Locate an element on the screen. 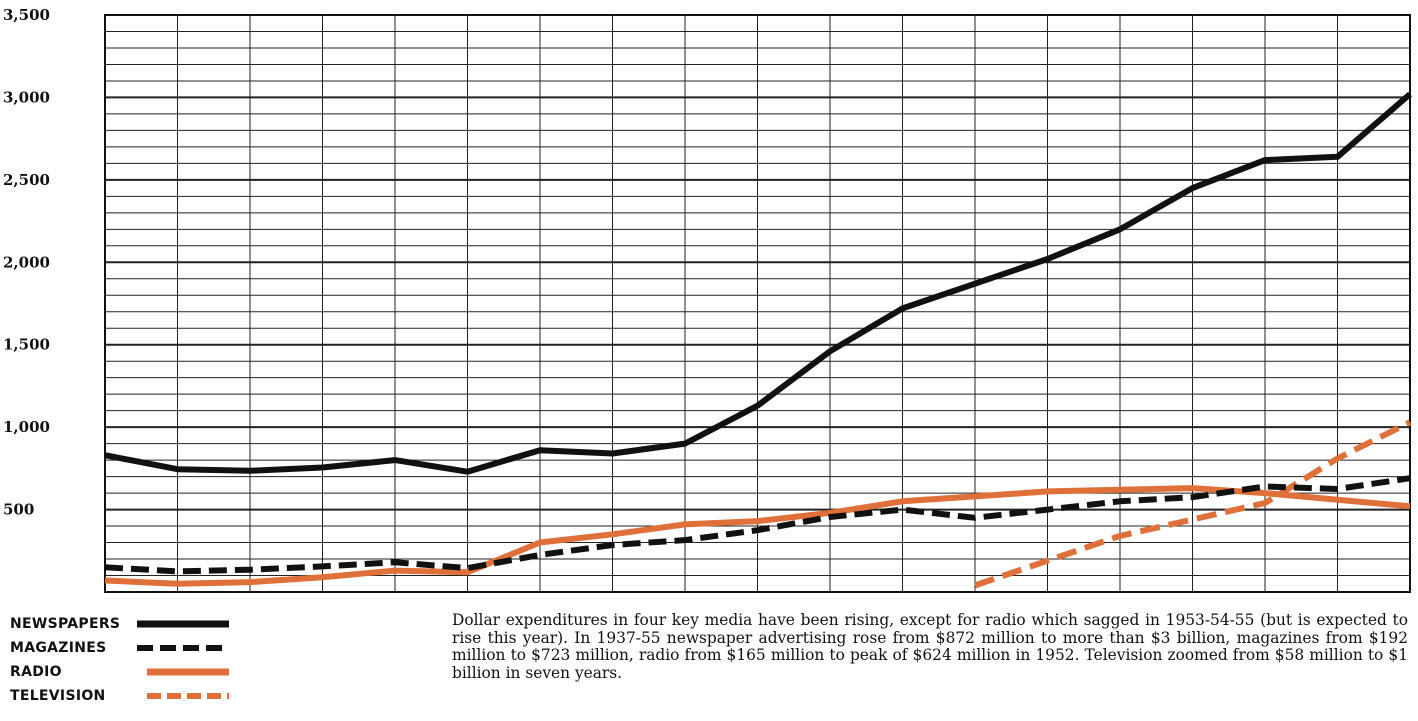 This screenshot has height=721, width=1418. series-line-magazines is located at coordinates (757, 525).